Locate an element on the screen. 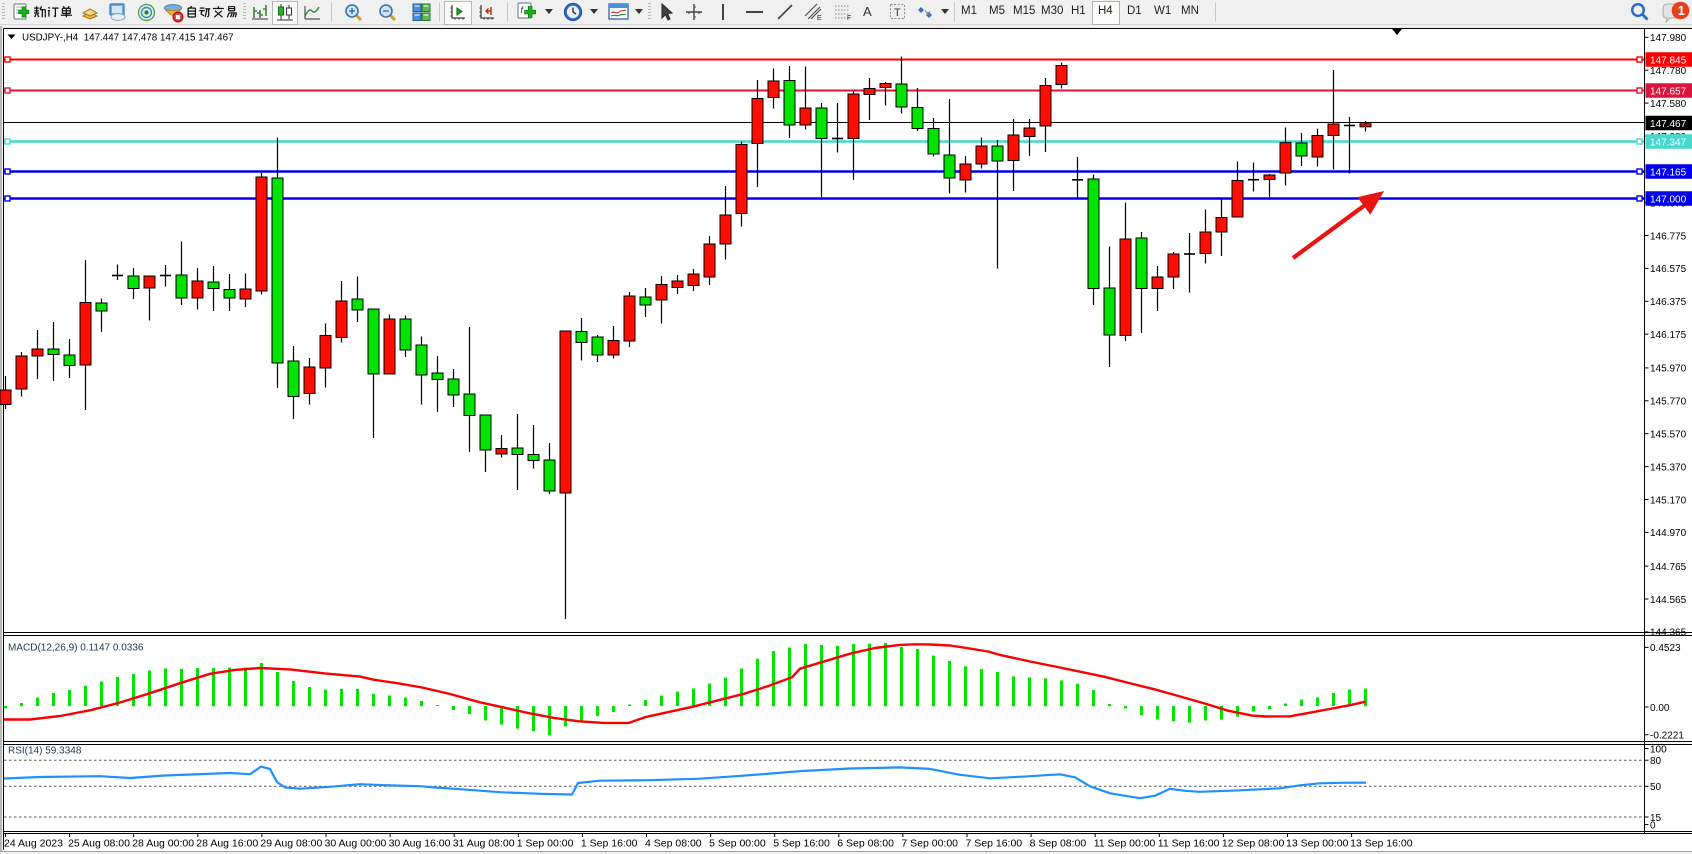  svg-text: 1 is located at coordinates (1681, 10).